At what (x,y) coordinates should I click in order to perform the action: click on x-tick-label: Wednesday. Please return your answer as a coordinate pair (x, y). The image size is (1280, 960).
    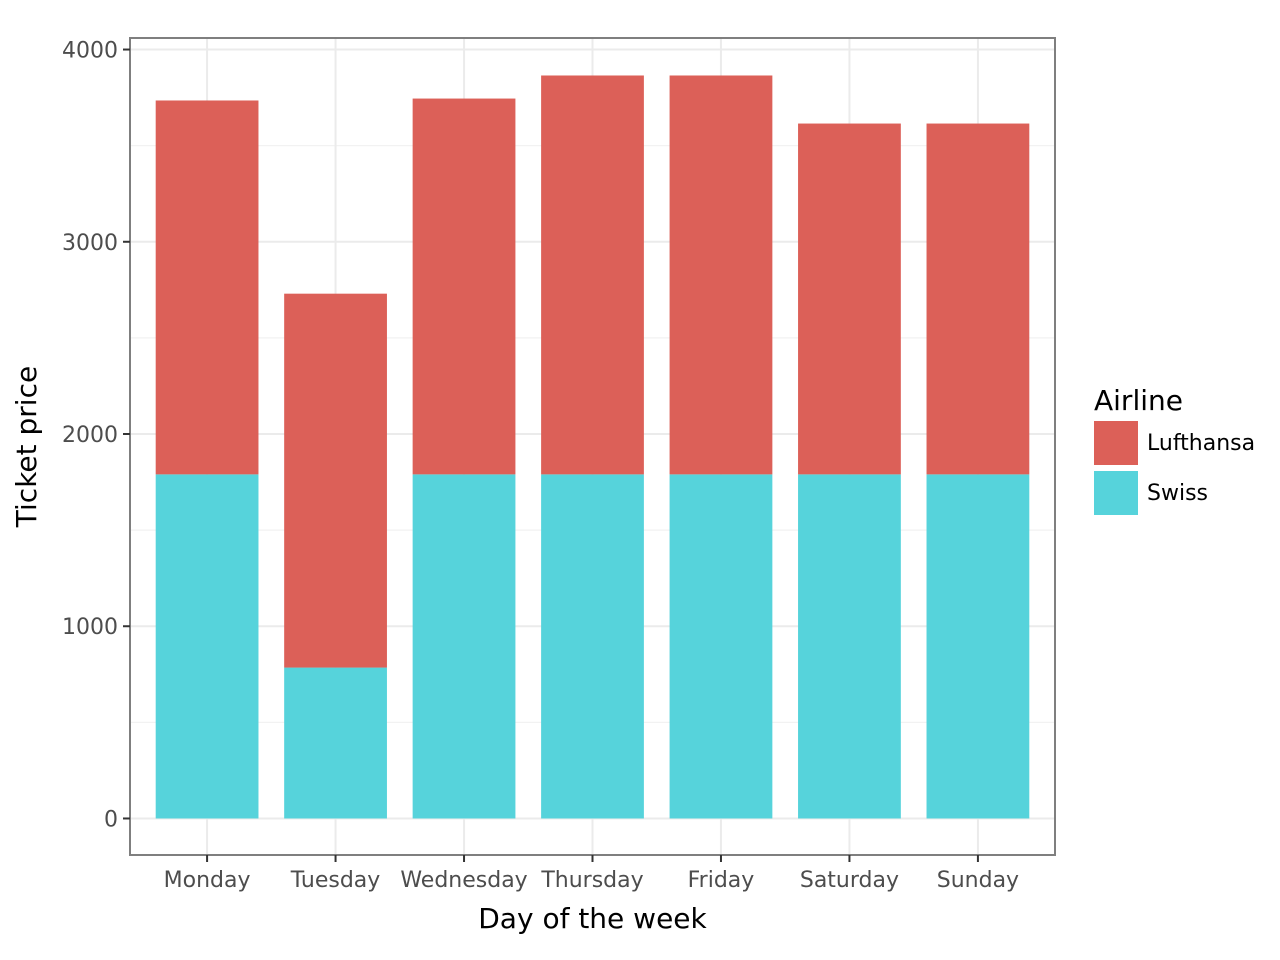
    Looking at the image, I should click on (463, 880).